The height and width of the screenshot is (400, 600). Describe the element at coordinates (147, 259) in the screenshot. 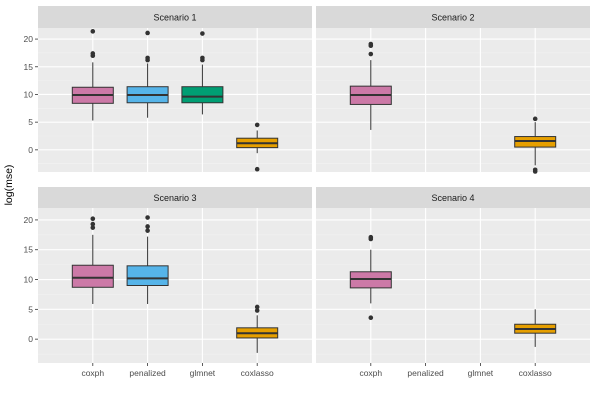

I see `boxplot-scenario-3-penalized` at that location.